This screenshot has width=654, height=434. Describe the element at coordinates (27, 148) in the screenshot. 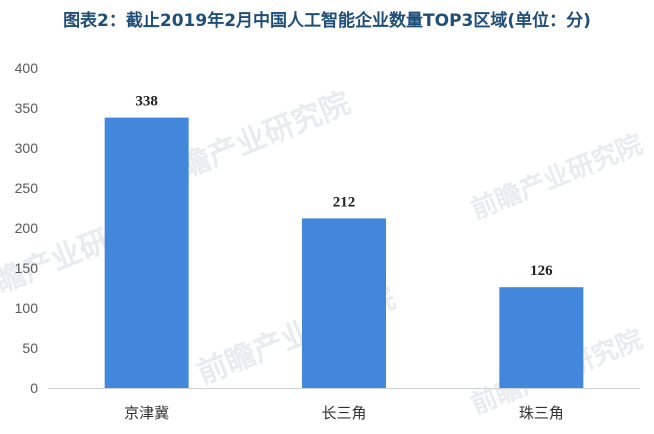

I see `y-tick-label: 300` at that location.